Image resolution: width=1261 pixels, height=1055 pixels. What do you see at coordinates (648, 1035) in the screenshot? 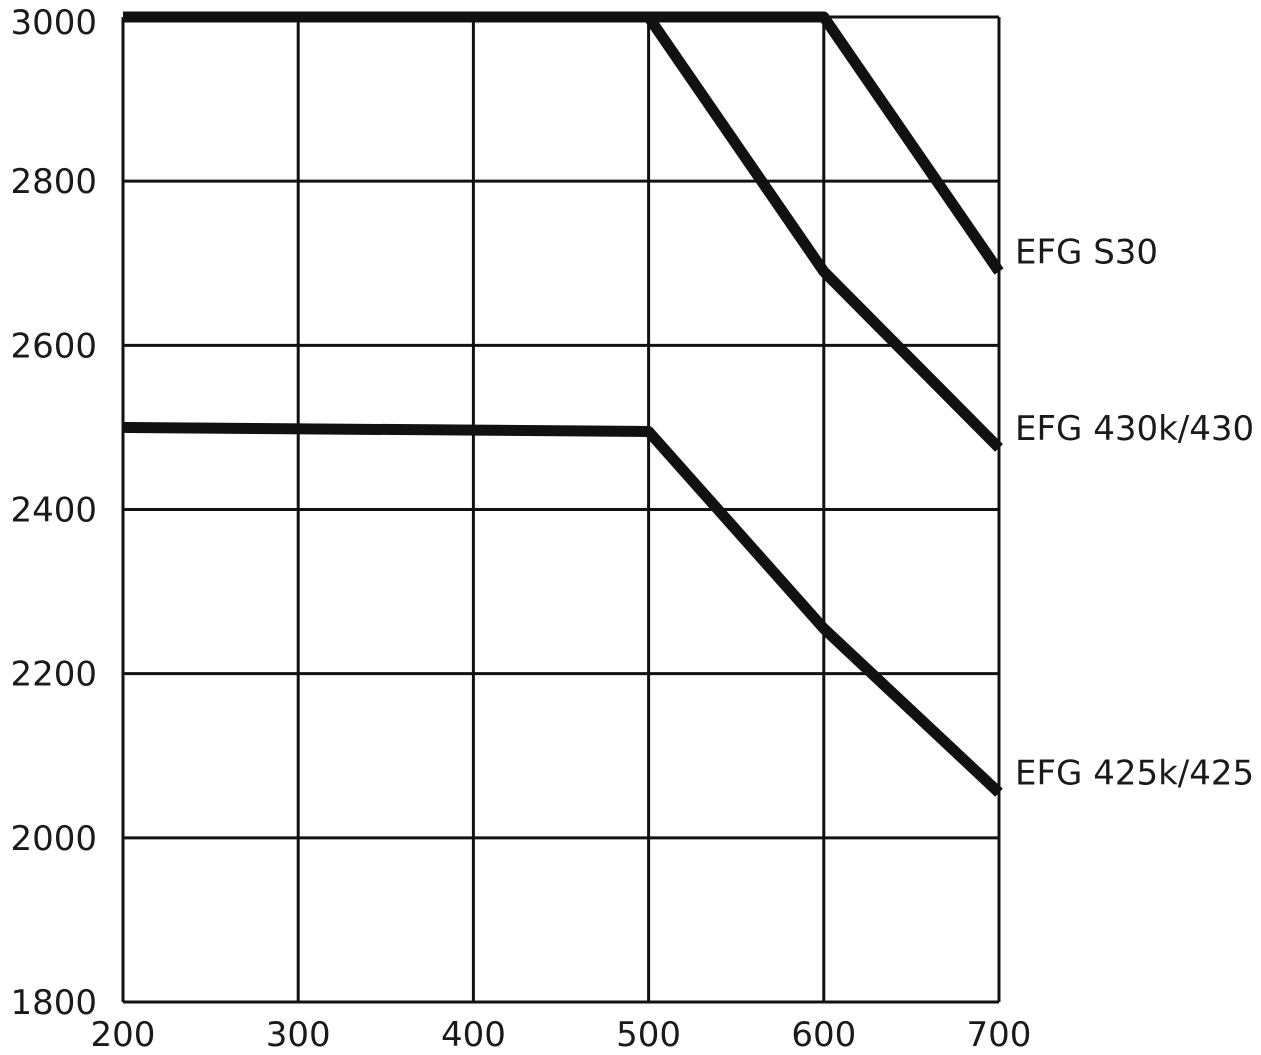
I see `x-tick-label: 500` at bounding box center [648, 1035].